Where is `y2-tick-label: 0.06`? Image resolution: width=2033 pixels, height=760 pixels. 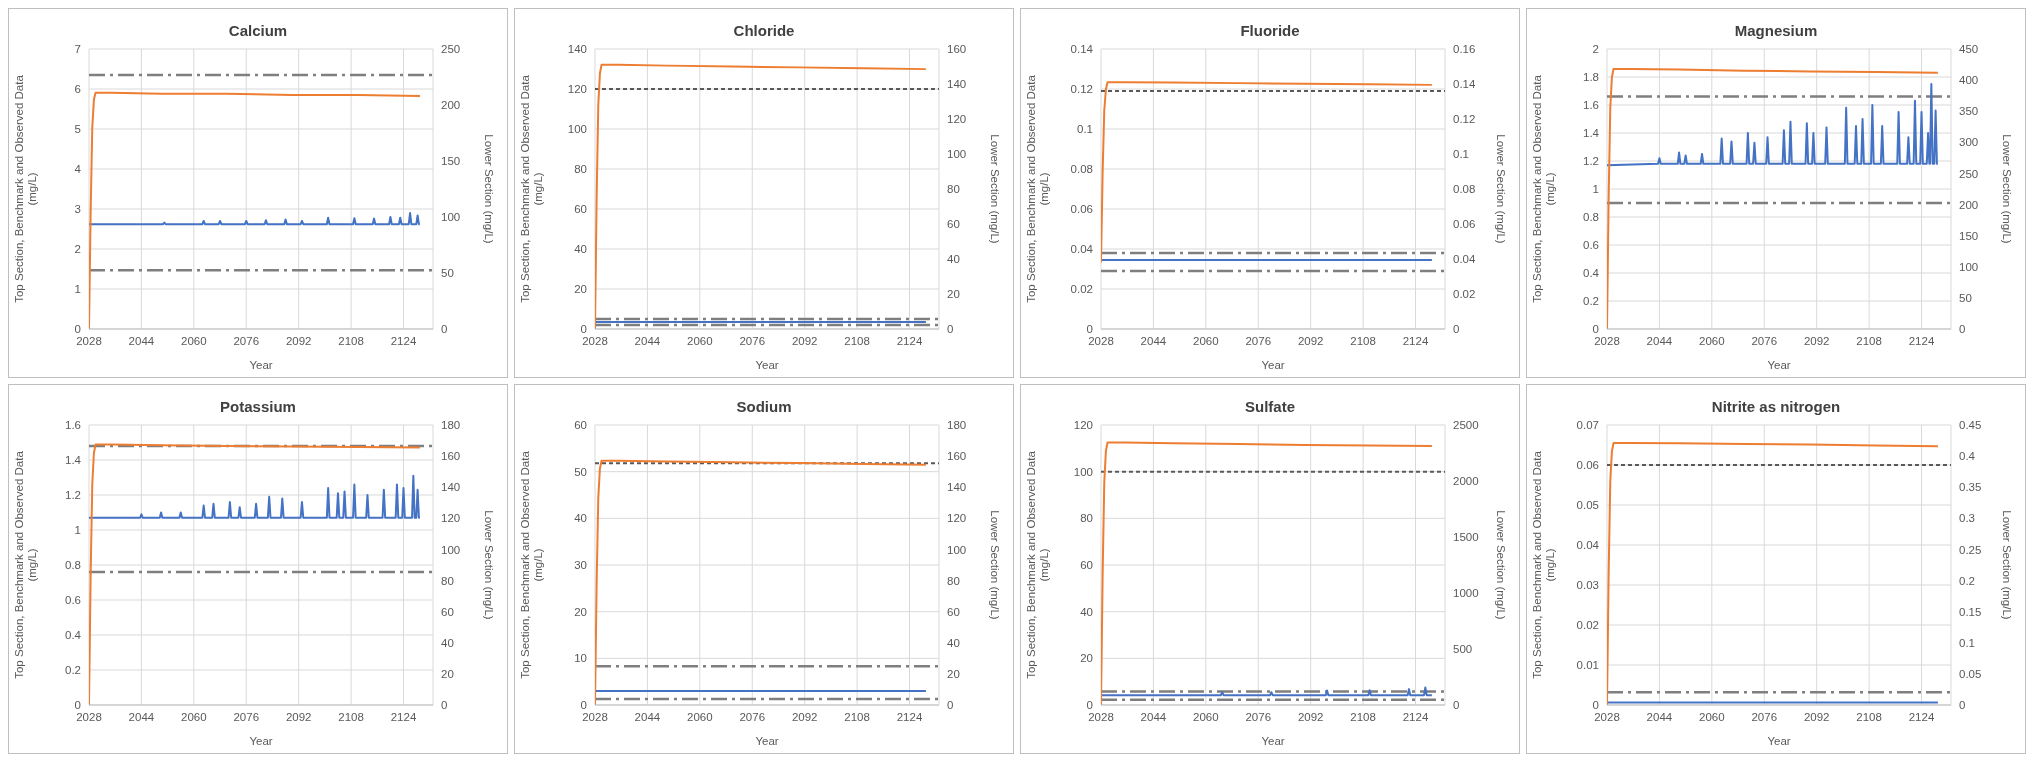
y2-tick-label: 0.06 is located at coordinates (1464, 224).